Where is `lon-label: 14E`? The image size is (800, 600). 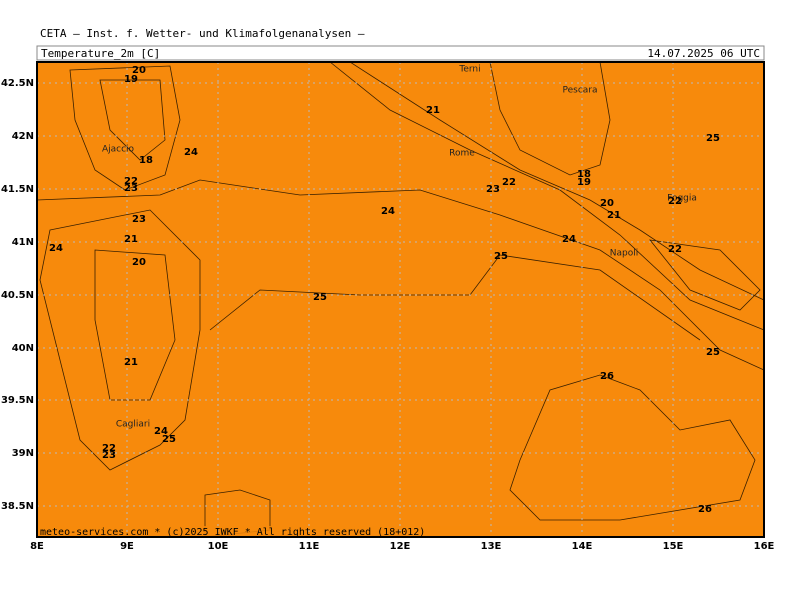
lon-label: 14E is located at coordinates (582, 546).